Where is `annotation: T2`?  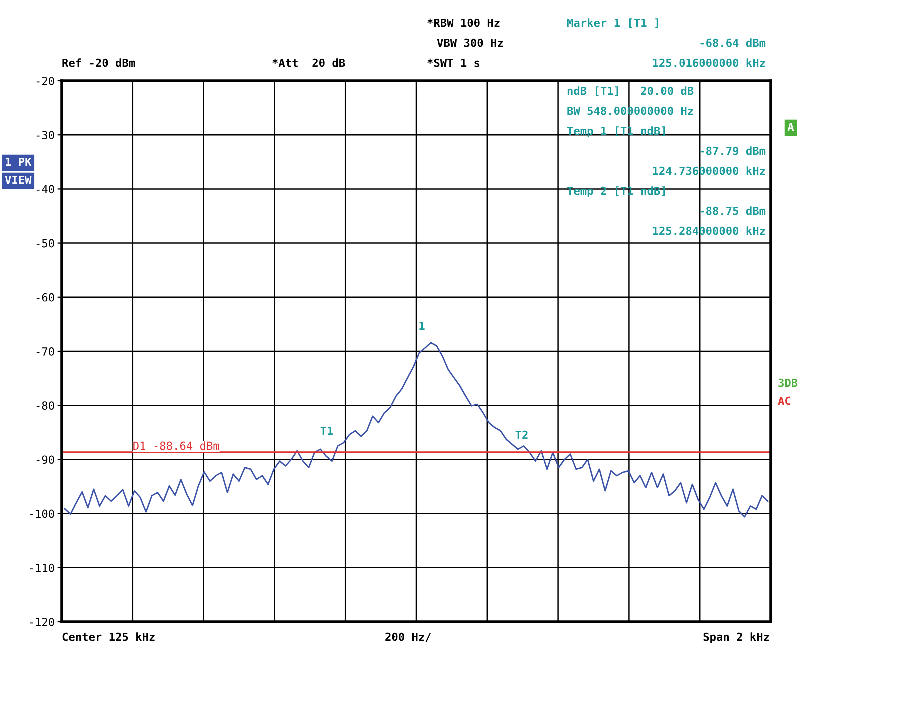
annotation: T2 is located at coordinates (522, 435).